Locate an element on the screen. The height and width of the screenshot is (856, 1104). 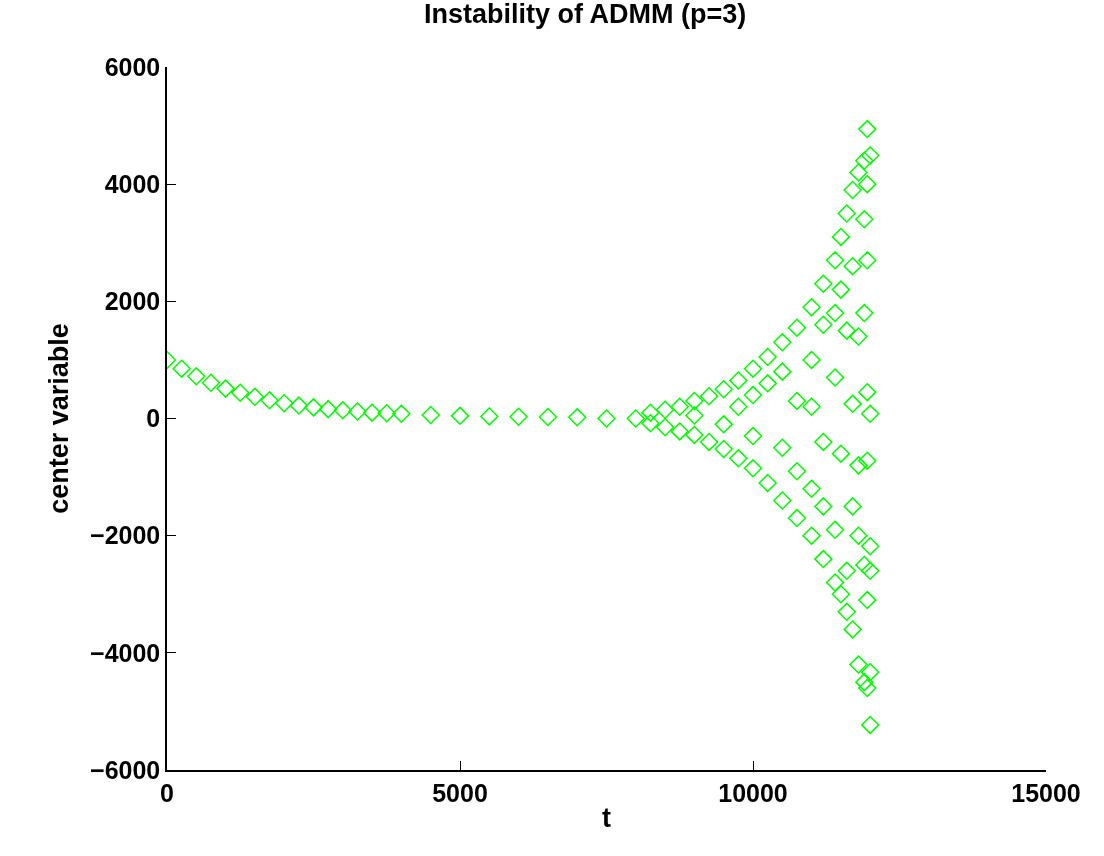
y-tick-label: 6000 is located at coordinates (132, 66).